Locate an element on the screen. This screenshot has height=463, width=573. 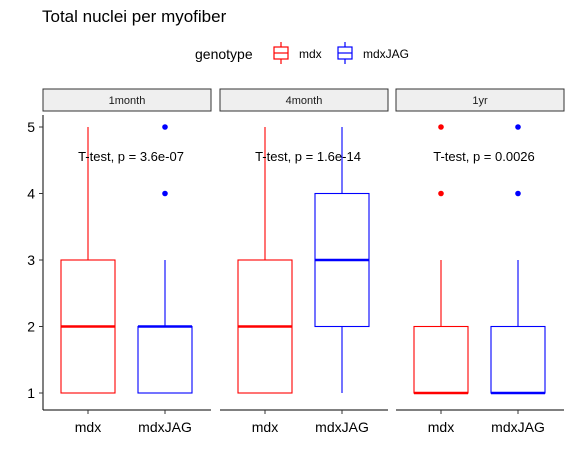
legend: genotype mdx mdxJAG is located at coordinates (302, 53).